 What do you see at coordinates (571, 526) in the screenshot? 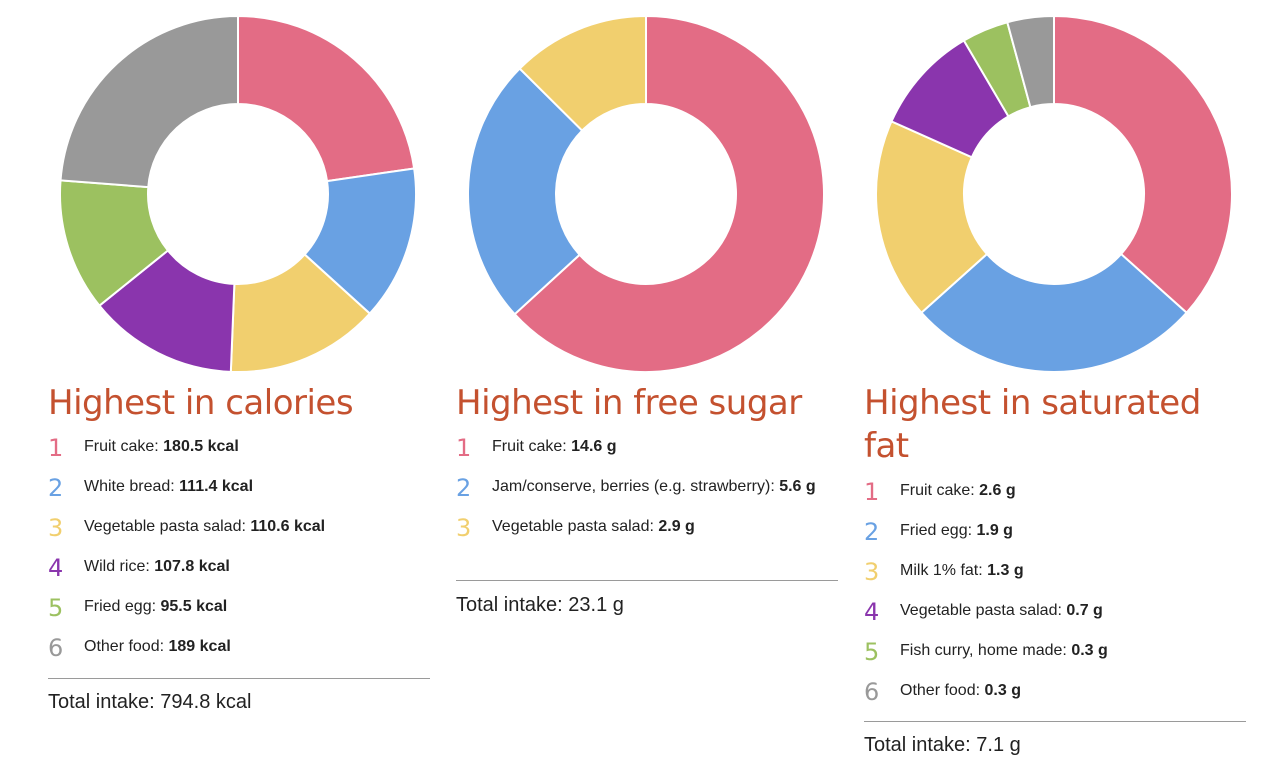
I see `free-sugar-item-label: Vegetable pasta salad` at bounding box center [571, 526].